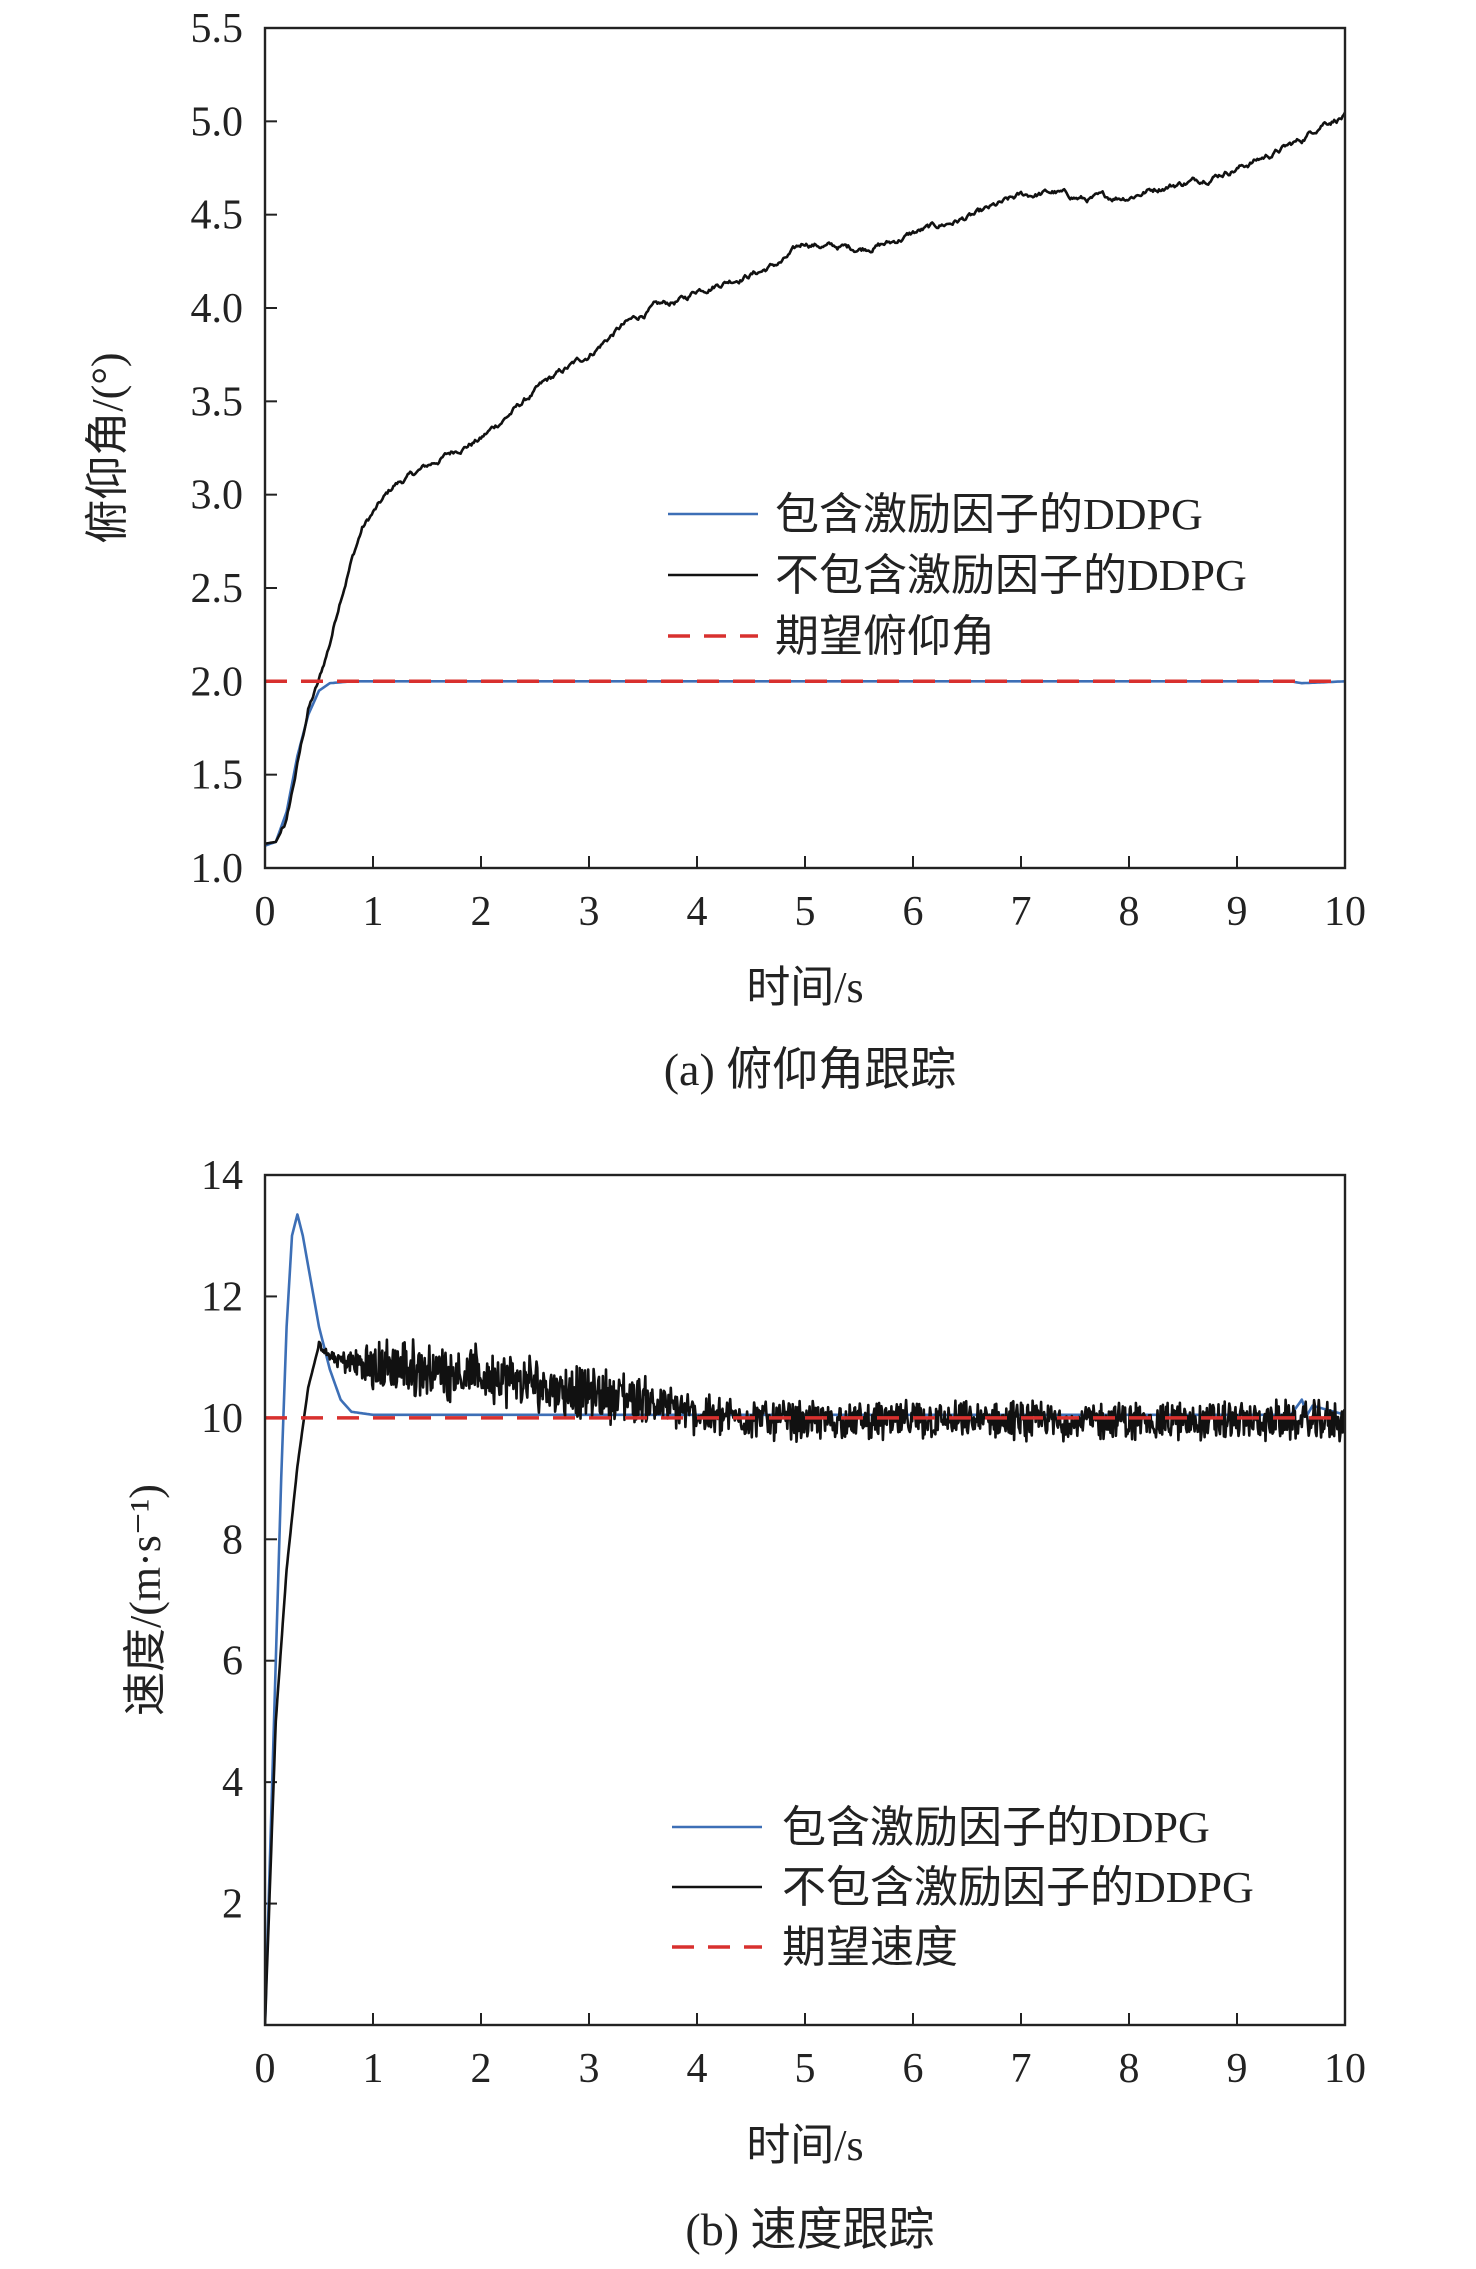 The height and width of the screenshot is (2269, 1476). I want to click on y-axis-label: 速度/(m·s⁻¹), so click(145, 1600).